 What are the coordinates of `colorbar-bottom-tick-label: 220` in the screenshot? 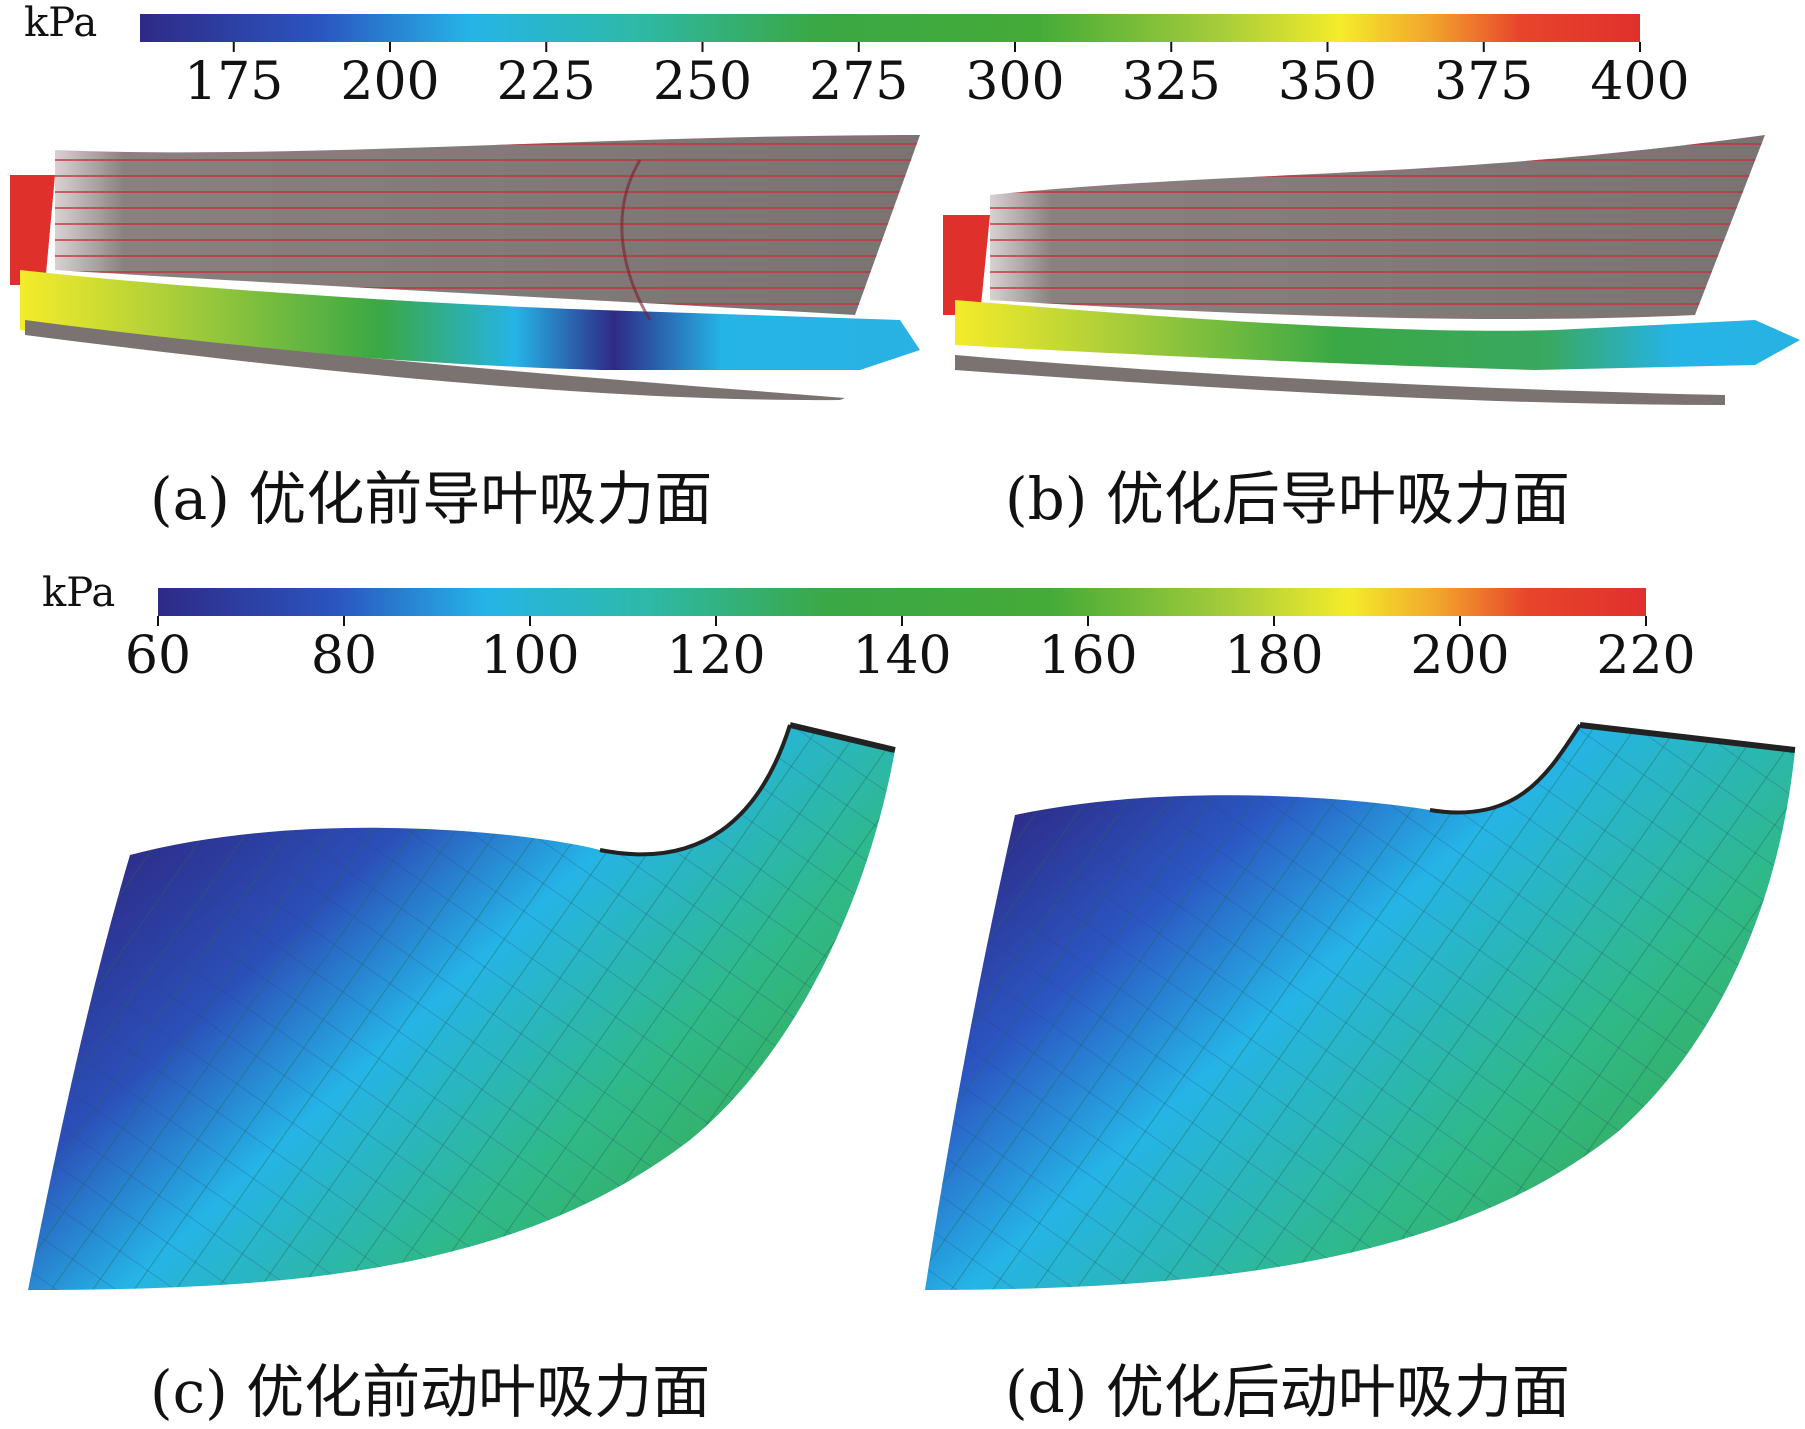 It's located at (1646, 656).